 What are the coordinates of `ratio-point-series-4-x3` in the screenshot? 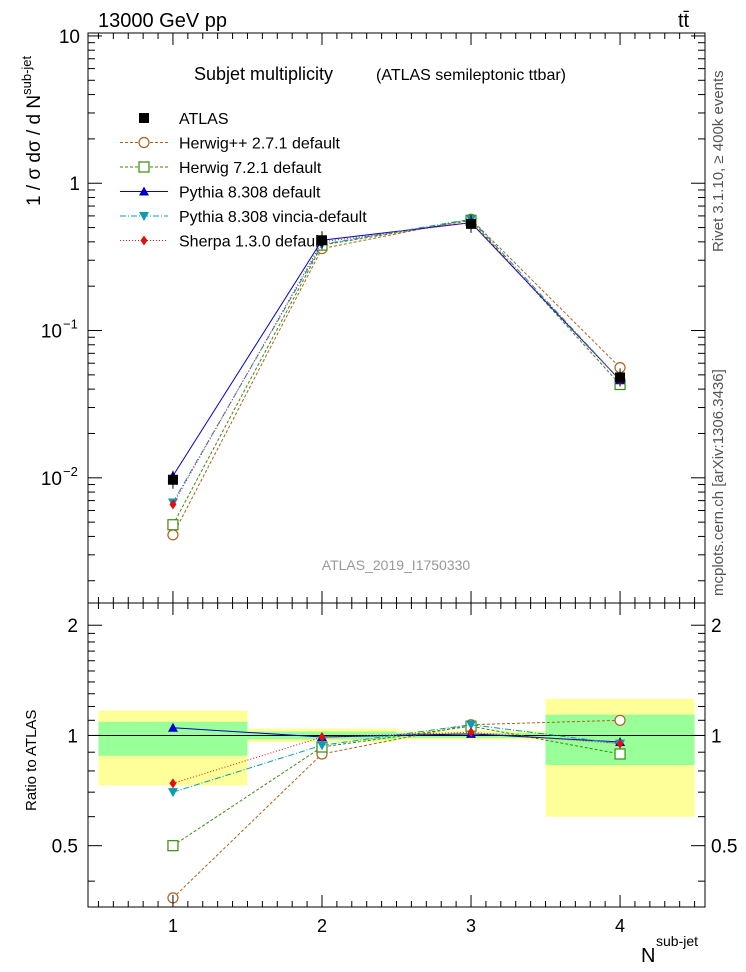 It's located at (471, 732).